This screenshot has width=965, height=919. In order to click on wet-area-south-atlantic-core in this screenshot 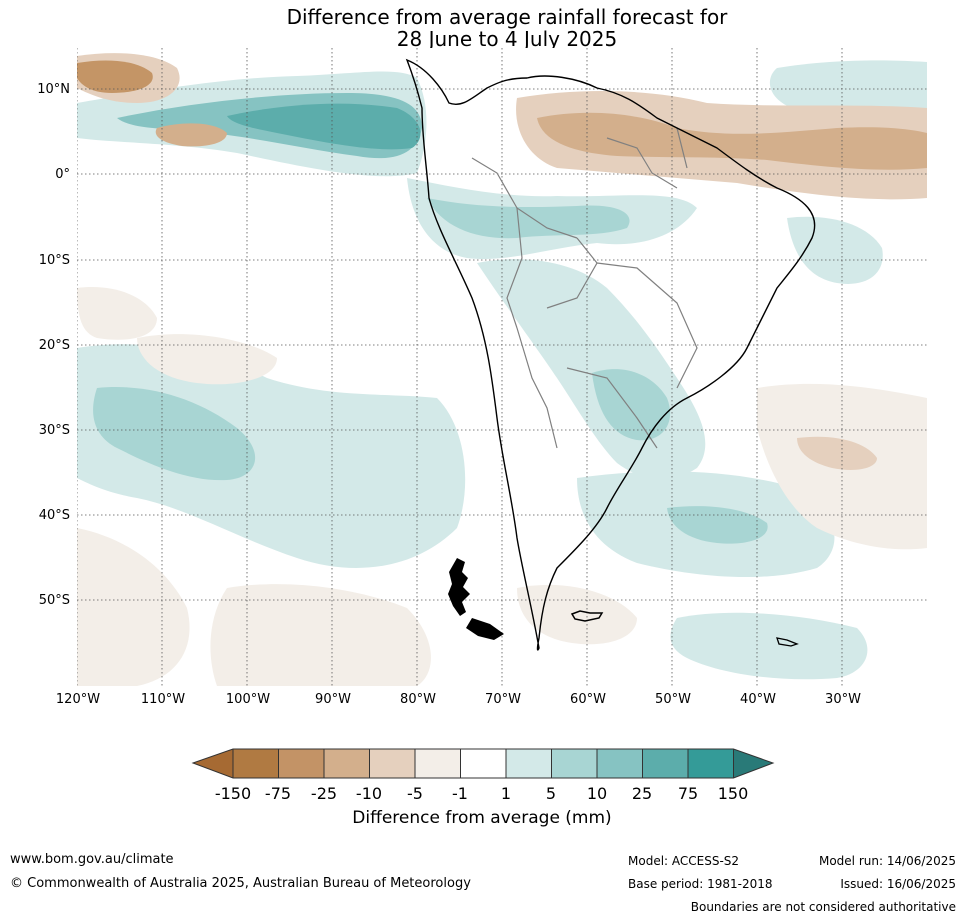, I will do `click(717, 525)`.